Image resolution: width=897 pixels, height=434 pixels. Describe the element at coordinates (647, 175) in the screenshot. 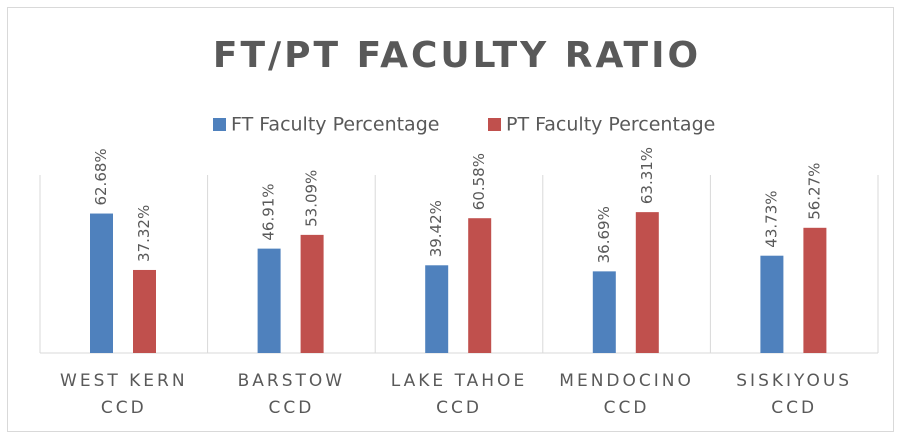

I see `value-label: 63.31%` at that location.